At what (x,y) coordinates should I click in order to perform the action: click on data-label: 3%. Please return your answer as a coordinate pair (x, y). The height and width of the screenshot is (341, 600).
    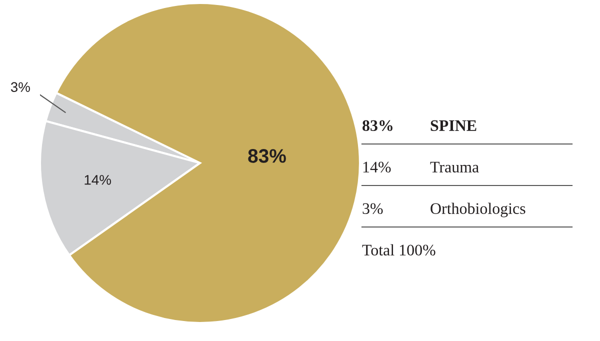
    Looking at the image, I should click on (20, 87).